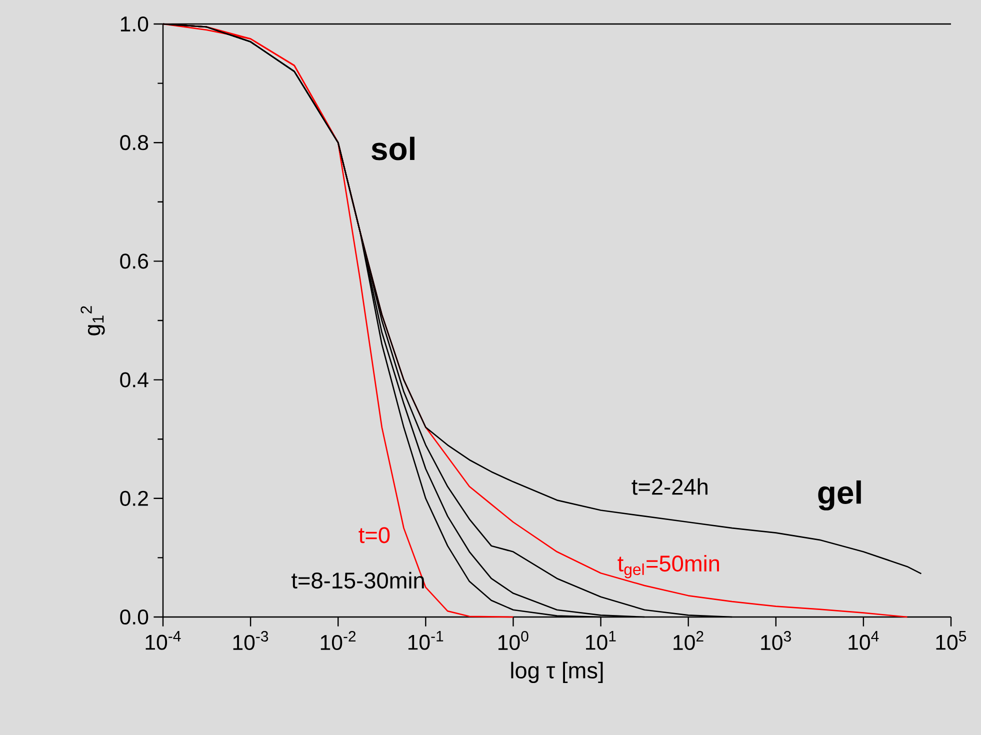 The height and width of the screenshot is (735, 981). Describe the element at coordinates (776, 640) in the screenshot. I see `x-tick-label: 10$^{3}$` at that location.